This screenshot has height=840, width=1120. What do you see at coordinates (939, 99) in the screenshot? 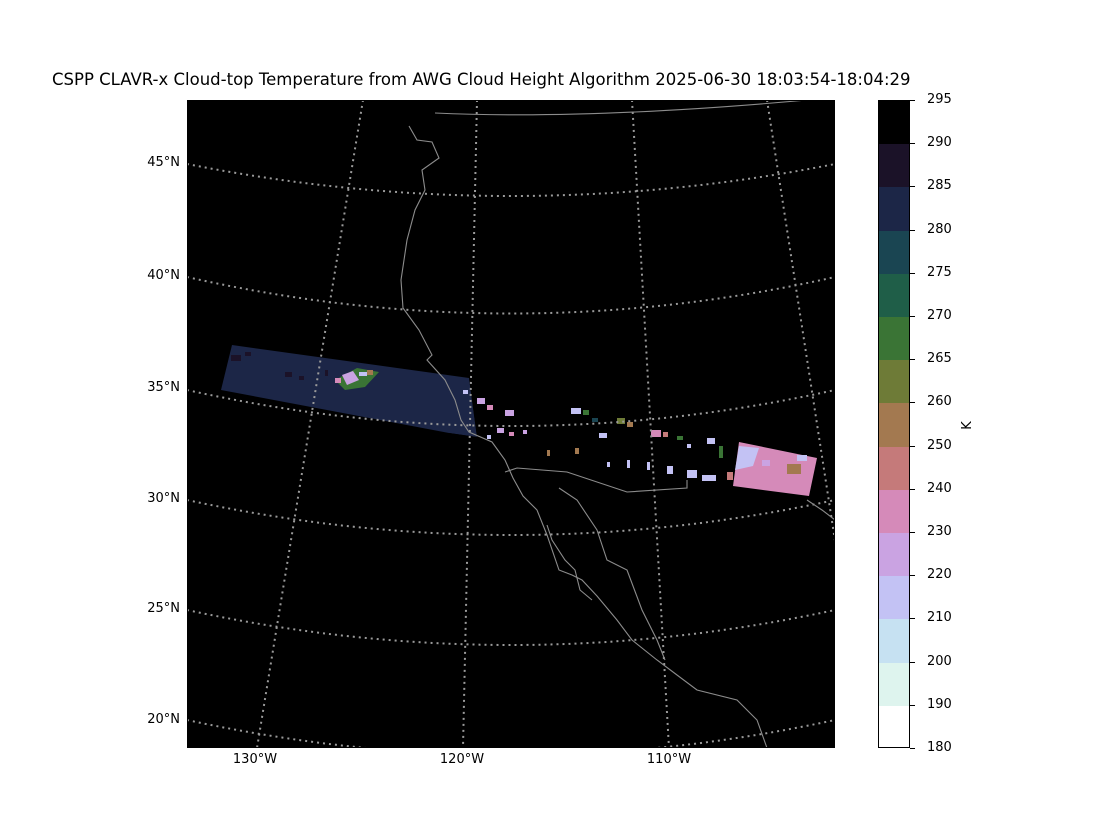
I see `colorbar-tick-label: 295` at bounding box center [939, 99].